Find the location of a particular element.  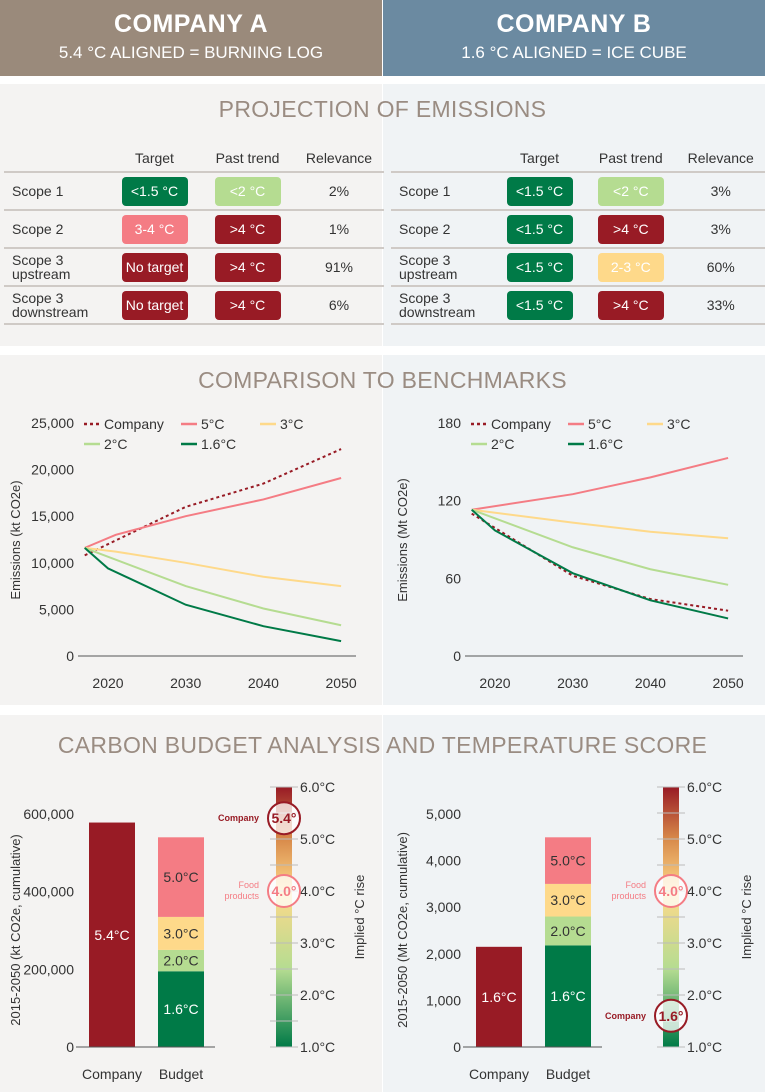

series-line-3°C is located at coordinates (213, 567).